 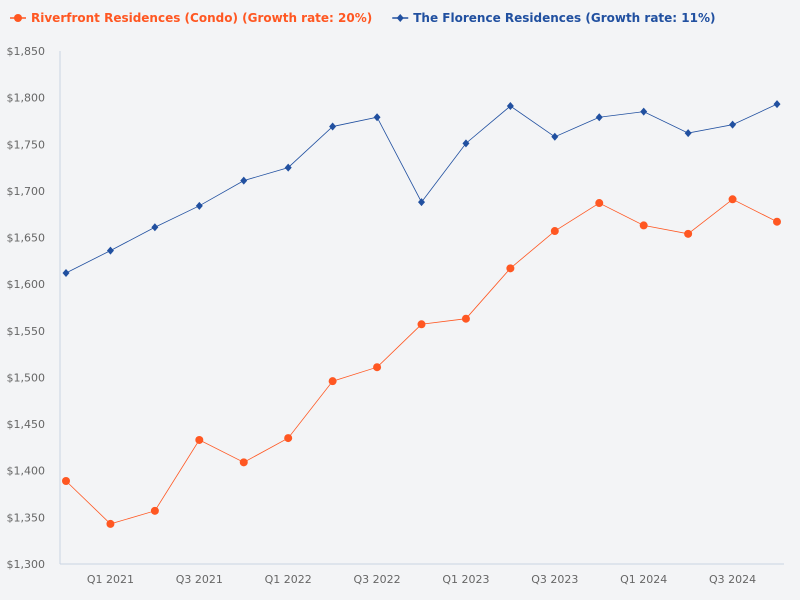 I want to click on y-tick-label: $1,750, so click(x=26, y=144).